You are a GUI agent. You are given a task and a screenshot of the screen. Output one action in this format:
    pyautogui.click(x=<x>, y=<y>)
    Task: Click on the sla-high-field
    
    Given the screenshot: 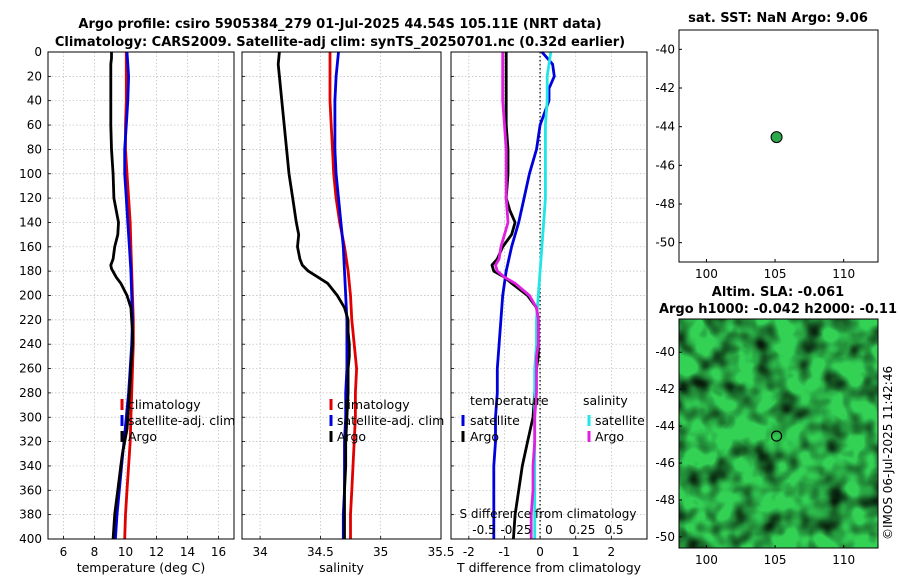 What is the action you would take?
    pyautogui.click(x=778, y=433)
    